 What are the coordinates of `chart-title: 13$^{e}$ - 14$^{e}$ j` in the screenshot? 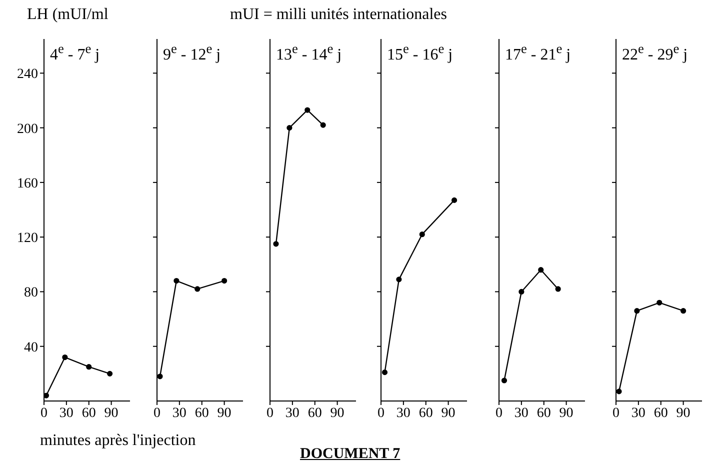 It's located at (309, 52).